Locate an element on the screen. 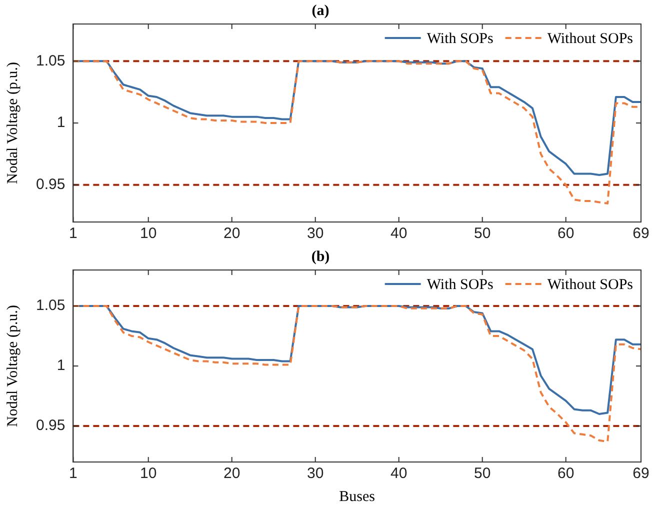 Image resolution: width=655 pixels, height=510 pixels. chart-title: (a) is located at coordinates (321, 10).